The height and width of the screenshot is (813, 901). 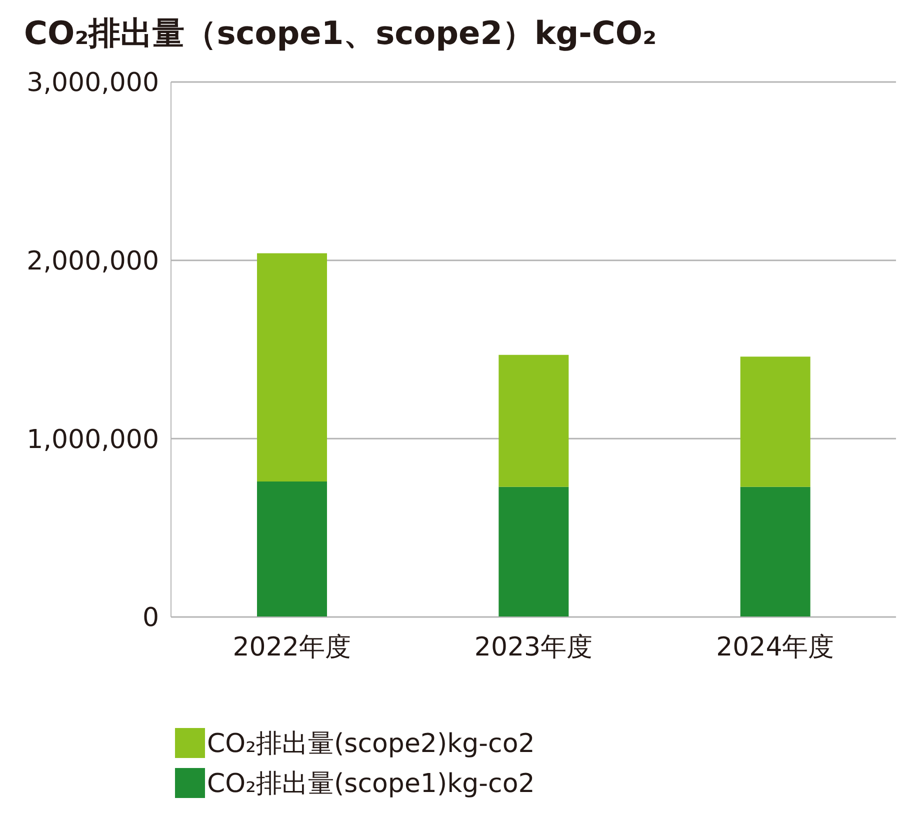 What do you see at coordinates (92, 83) in the screenshot?
I see `y-tick-label: 3,000,000` at bounding box center [92, 83].